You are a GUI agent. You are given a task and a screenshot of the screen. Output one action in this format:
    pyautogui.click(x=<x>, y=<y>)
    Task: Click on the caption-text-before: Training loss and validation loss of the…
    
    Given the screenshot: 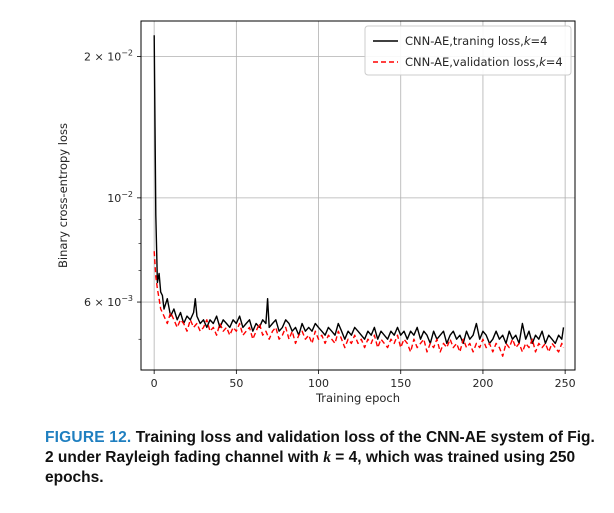 What is the action you would take?
    pyautogui.click(x=320, y=447)
    